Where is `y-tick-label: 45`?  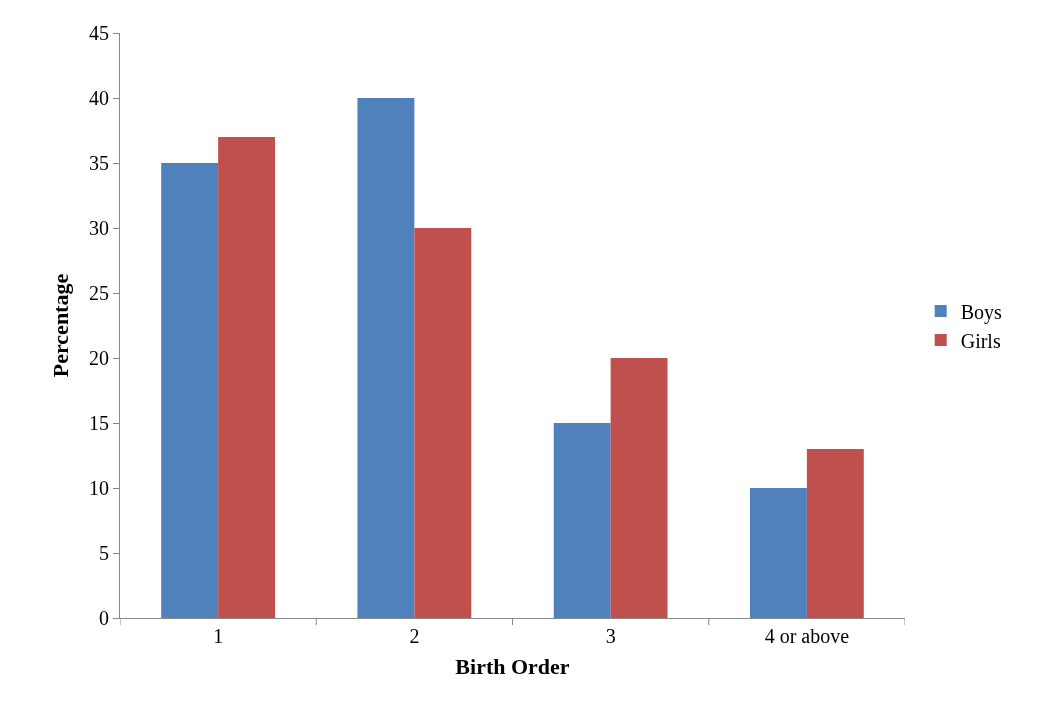 y-tick-label: 45 is located at coordinates (99, 33).